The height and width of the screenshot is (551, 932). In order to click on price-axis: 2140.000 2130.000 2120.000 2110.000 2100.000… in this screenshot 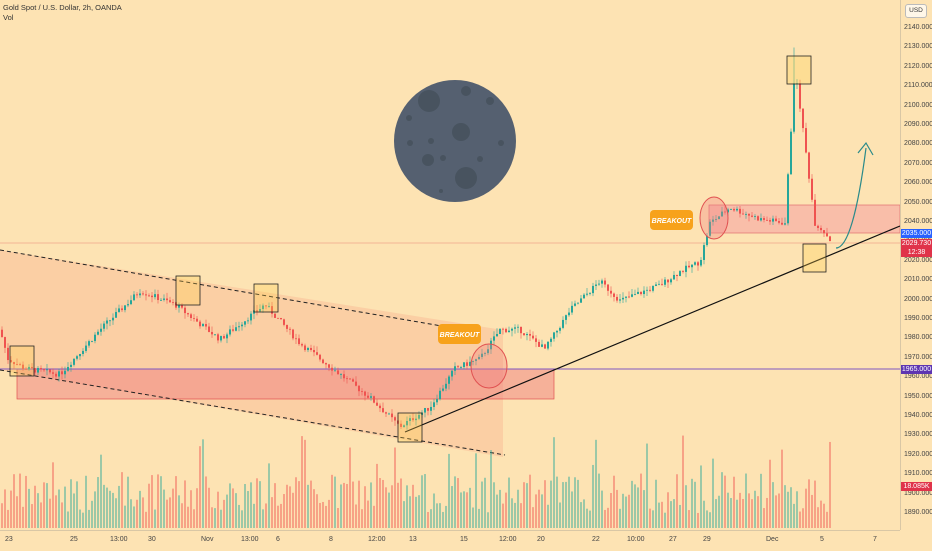, I will do `click(916, 265)`.